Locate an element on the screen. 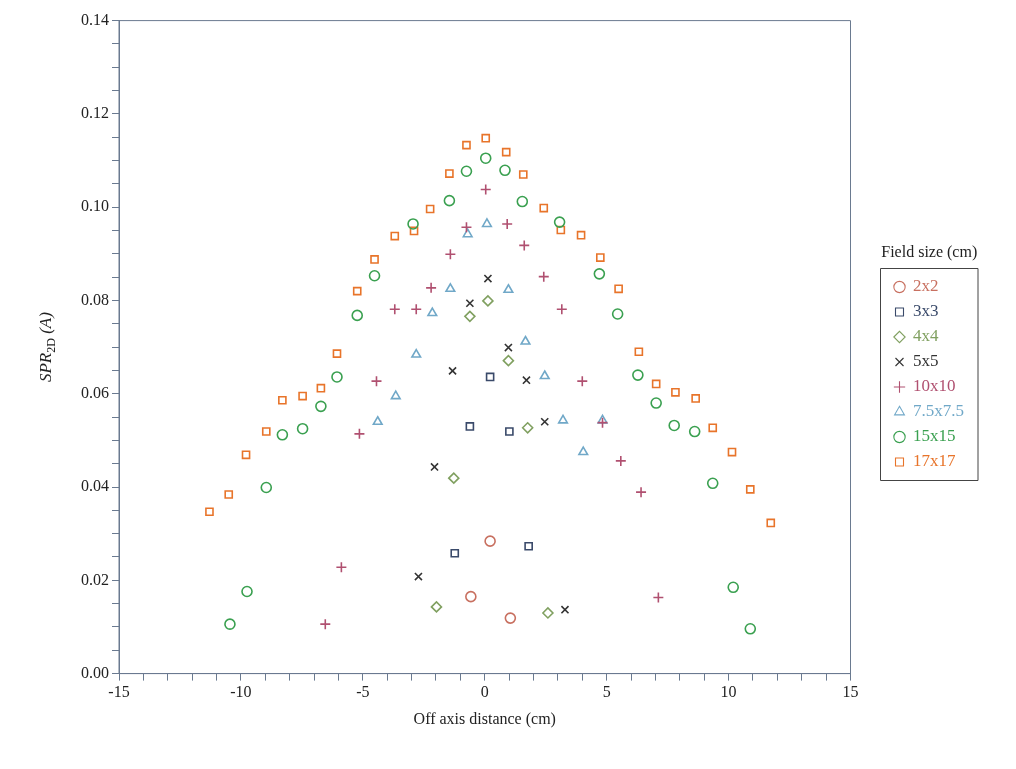  x-tick-label: -10 is located at coordinates (241, 692).